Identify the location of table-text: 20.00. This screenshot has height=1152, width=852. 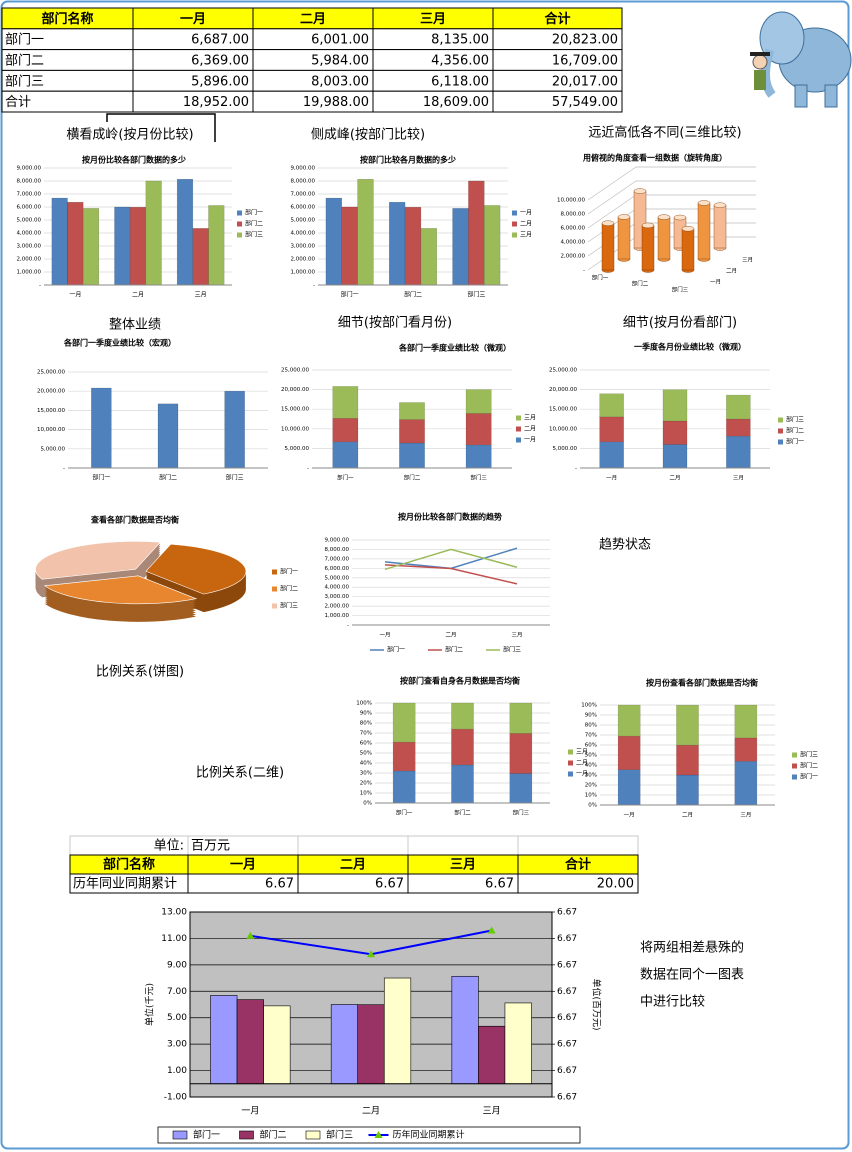
(615, 884).